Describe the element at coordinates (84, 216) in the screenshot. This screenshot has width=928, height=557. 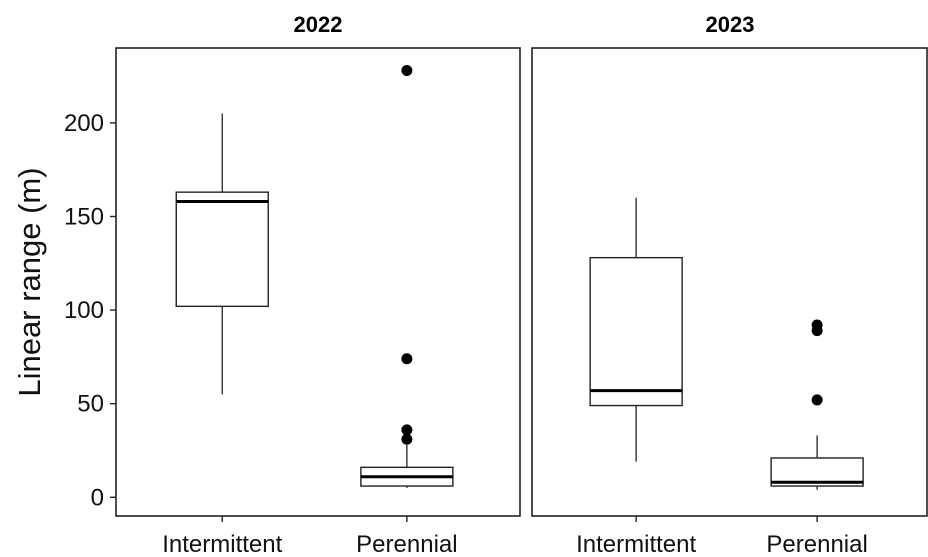
I see `y-tick-label: 150` at that location.